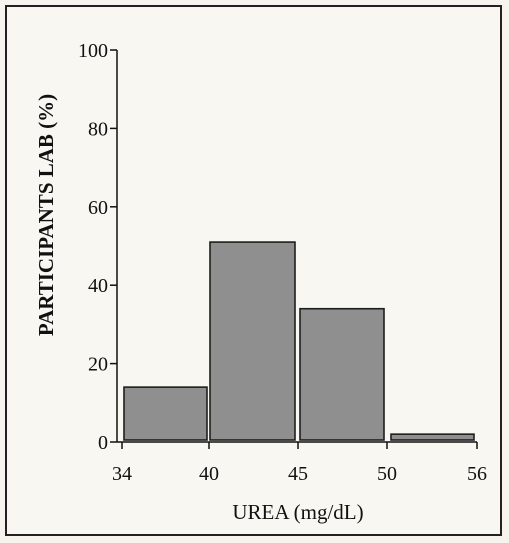  I want to click on y-tick-label-80: 80, so click(98, 129).